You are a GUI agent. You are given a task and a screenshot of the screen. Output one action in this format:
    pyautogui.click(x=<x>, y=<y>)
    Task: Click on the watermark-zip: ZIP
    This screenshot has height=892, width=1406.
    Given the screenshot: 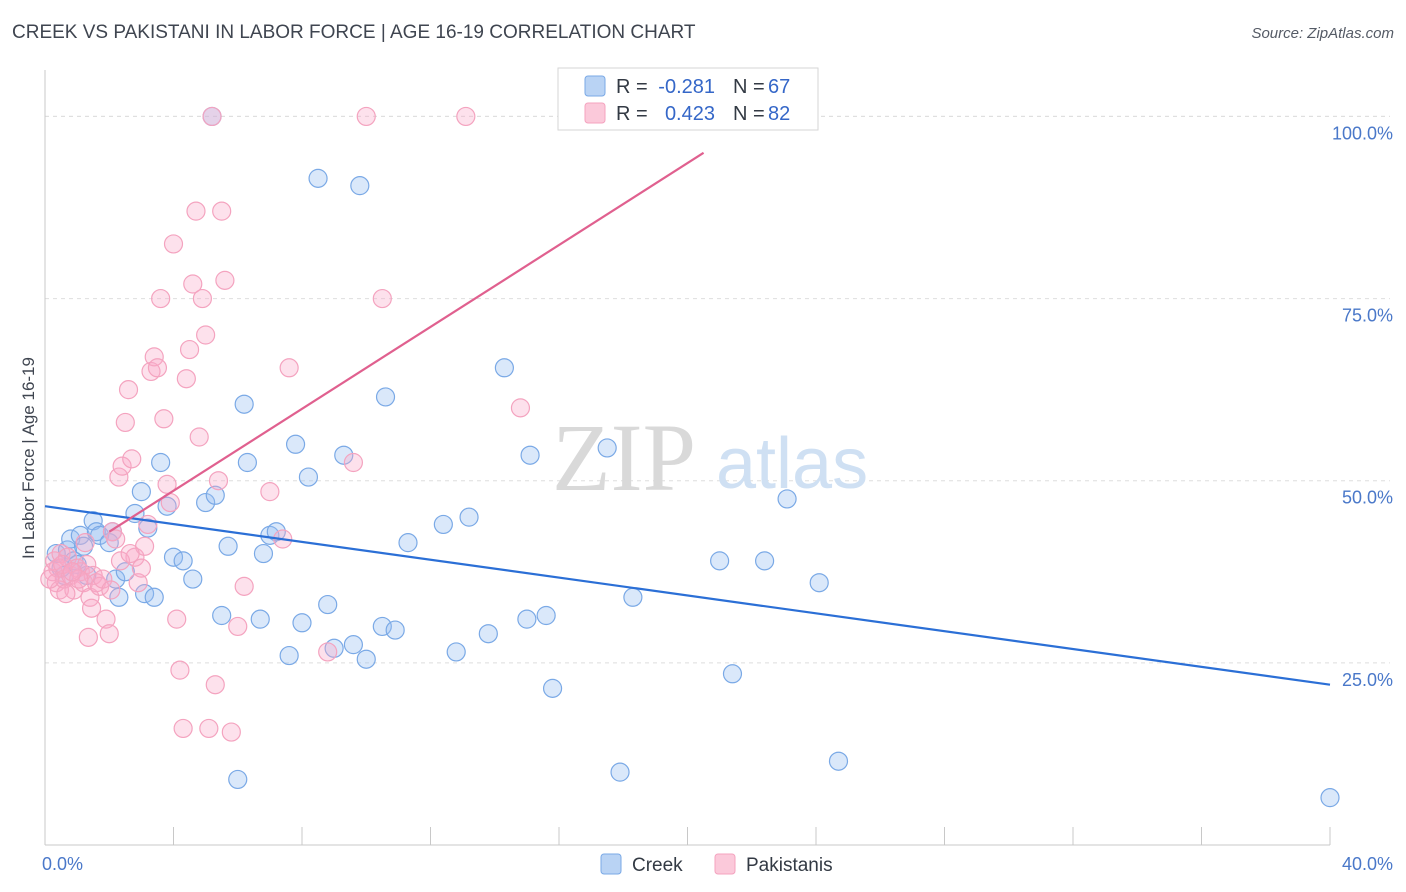 What is the action you would take?
    pyautogui.click(x=624, y=457)
    